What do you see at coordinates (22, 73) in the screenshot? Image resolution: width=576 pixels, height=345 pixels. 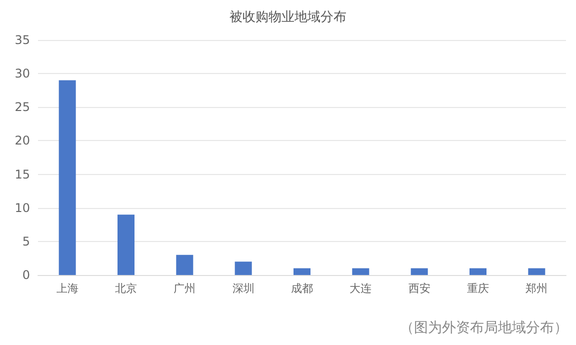 I see `y-tick-label: 30` at bounding box center [22, 73].